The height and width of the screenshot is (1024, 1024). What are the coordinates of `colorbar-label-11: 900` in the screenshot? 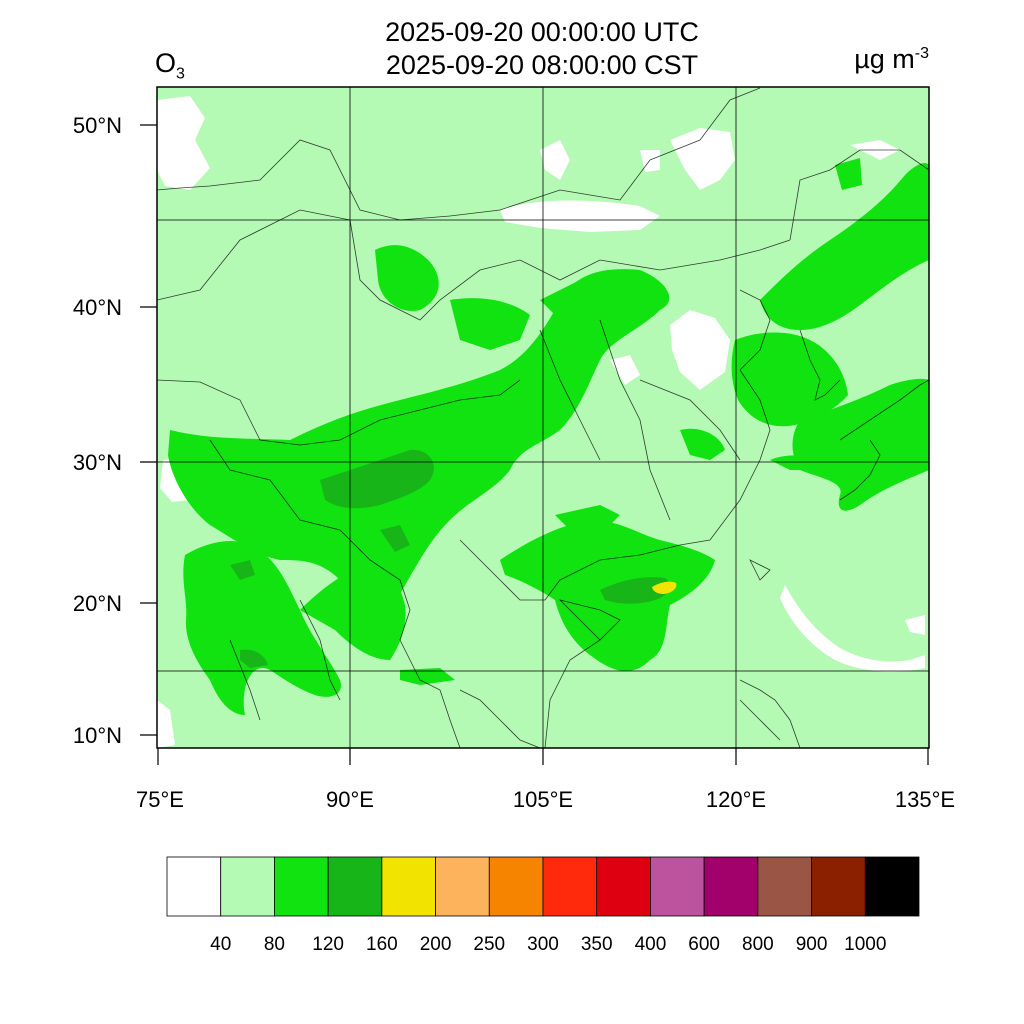 It's located at (812, 944).